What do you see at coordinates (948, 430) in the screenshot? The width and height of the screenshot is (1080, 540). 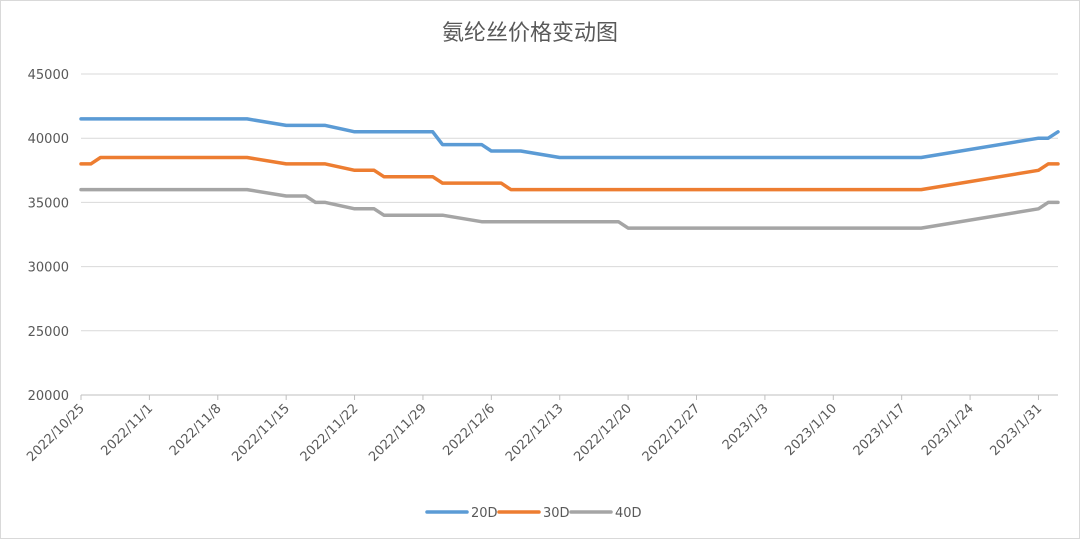 I see `x-tick-label: 2023/1/24` at bounding box center [948, 430].